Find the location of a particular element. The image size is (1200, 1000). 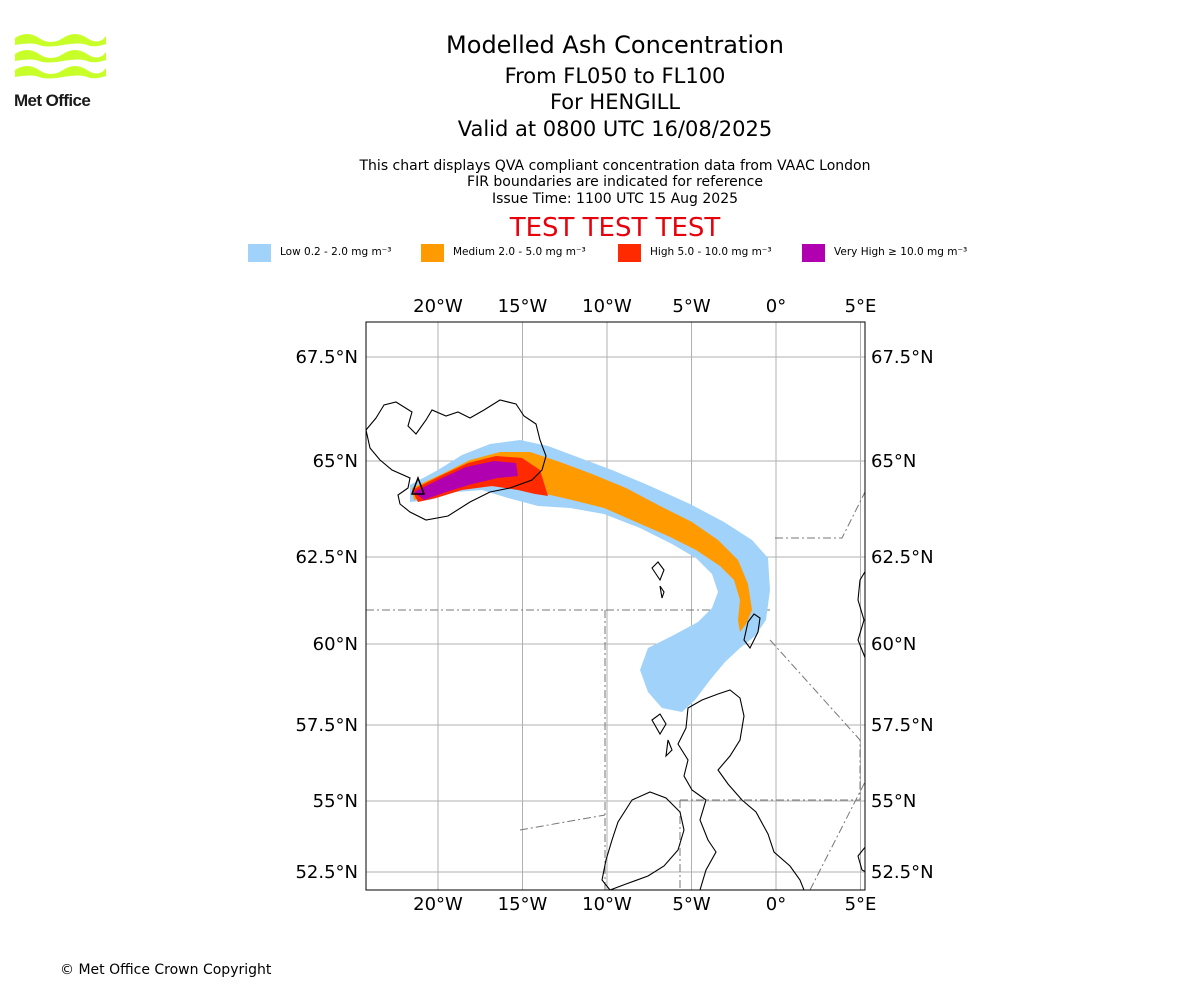

lon-tick-label-top: 15°W is located at coordinates (523, 306).